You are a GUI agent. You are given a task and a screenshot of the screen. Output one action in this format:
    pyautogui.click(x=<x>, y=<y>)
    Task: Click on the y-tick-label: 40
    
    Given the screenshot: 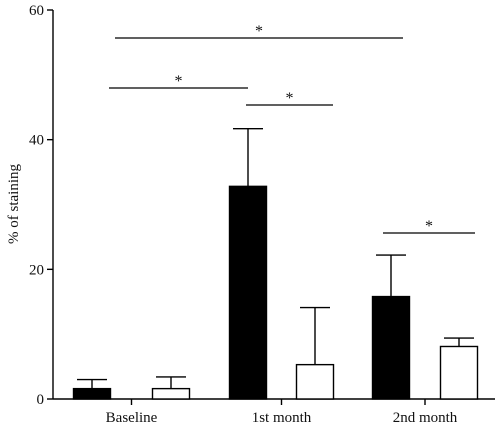 What is the action you would take?
    pyautogui.click(x=36, y=141)
    